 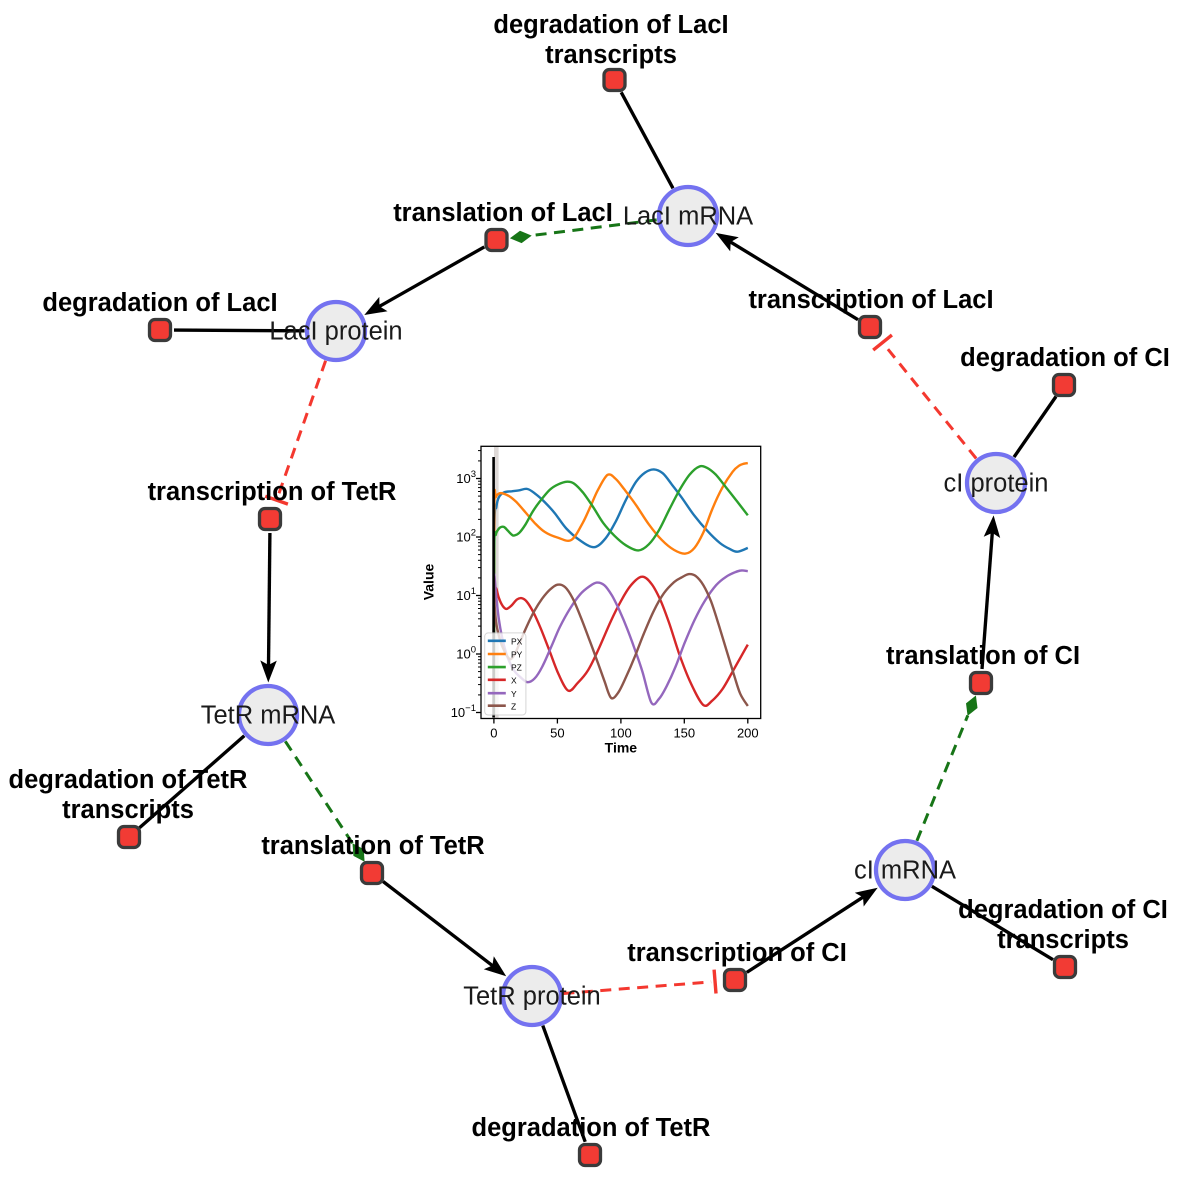 I want to click on svg-text: Y, so click(x=514, y=694).